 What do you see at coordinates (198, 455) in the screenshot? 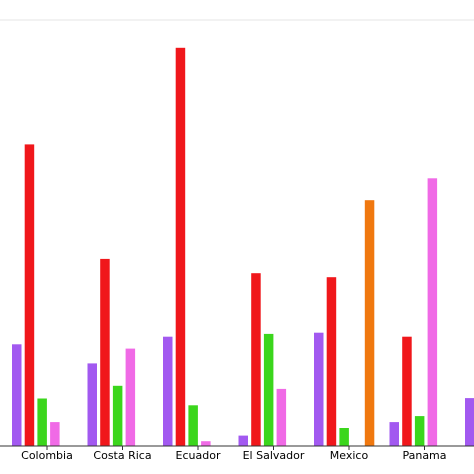
I see `x-tick-label: Ecuador` at bounding box center [198, 455].